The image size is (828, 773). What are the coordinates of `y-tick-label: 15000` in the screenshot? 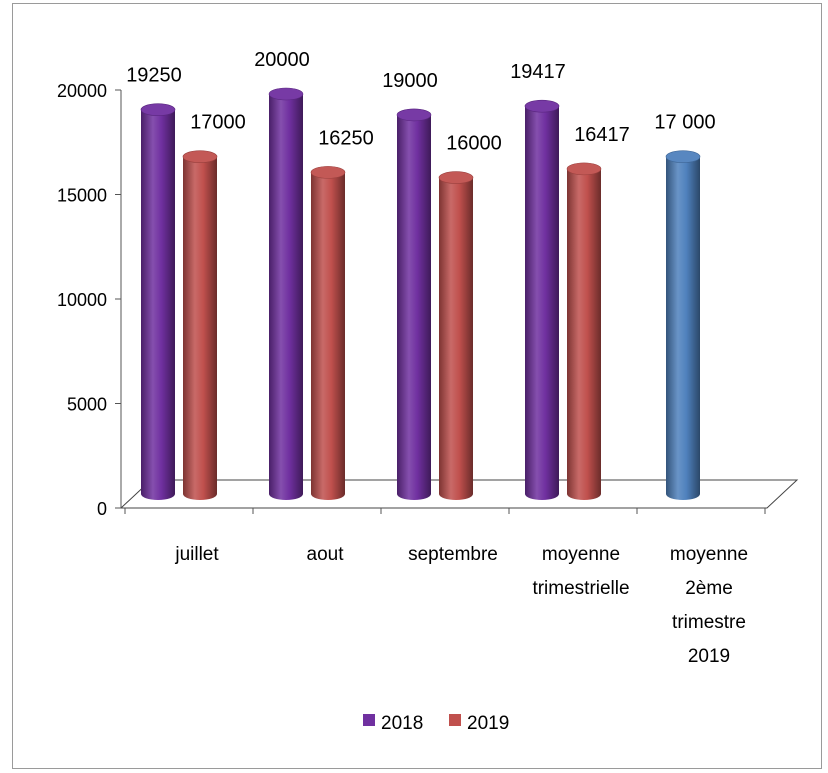 It's located at (82, 196).